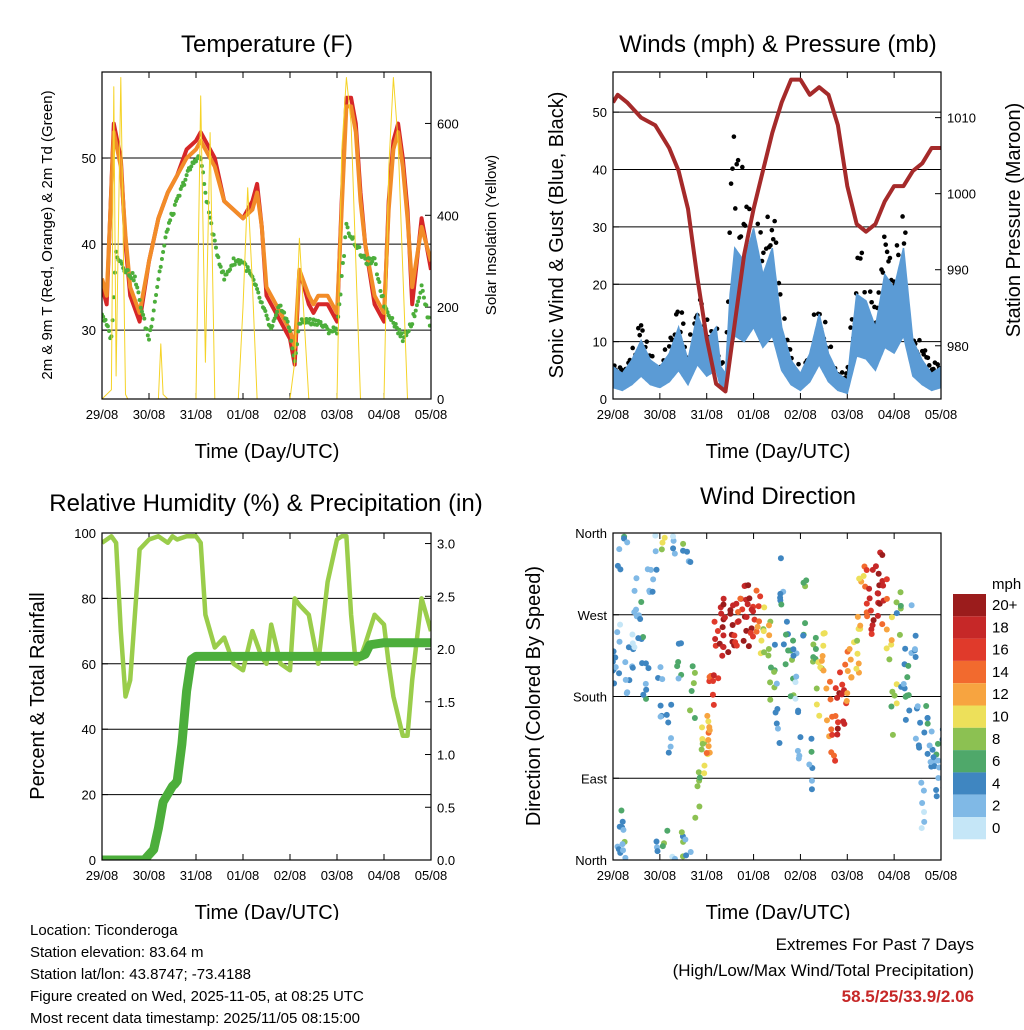  Describe the element at coordinates (243, 414) in the screenshot. I see `x-tick-label: 01/08` at that location.